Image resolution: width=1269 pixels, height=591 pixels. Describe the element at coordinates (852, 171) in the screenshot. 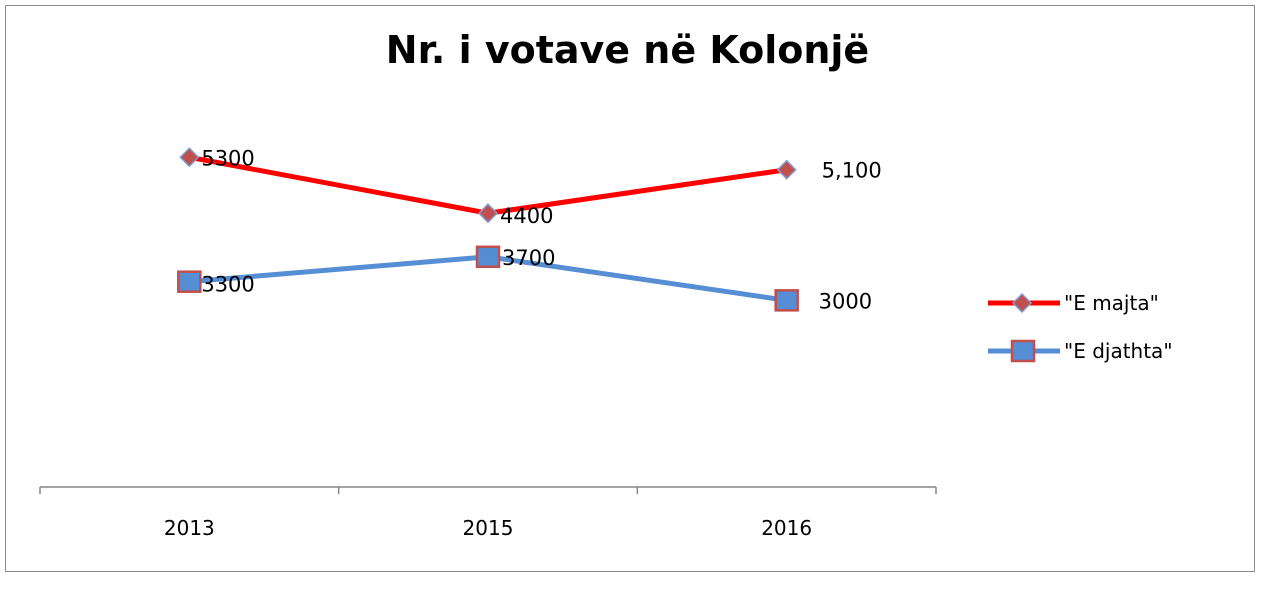

I see `data-label: 5,100` at that location.